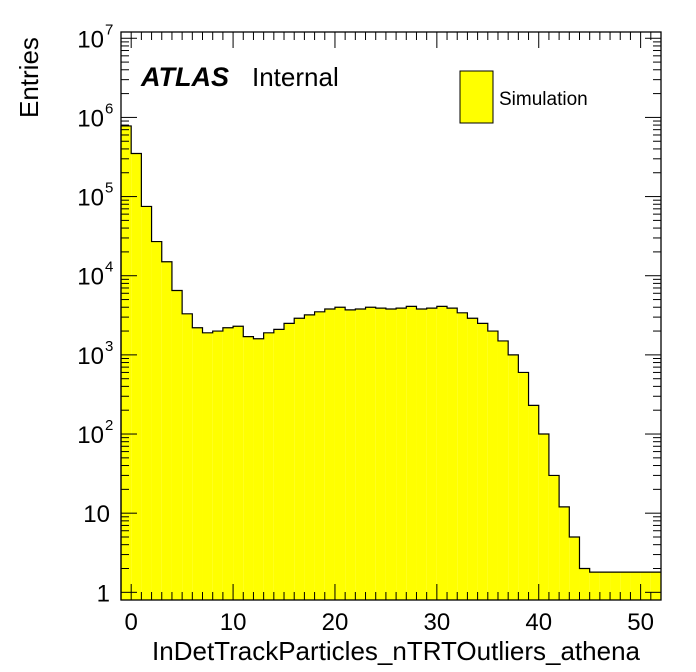 This screenshot has height=672, width=696. What do you see at coordinates (109, 29) in the screenshot?
I see `y-tick-exponent: 7` at bounding box center [109, 29].